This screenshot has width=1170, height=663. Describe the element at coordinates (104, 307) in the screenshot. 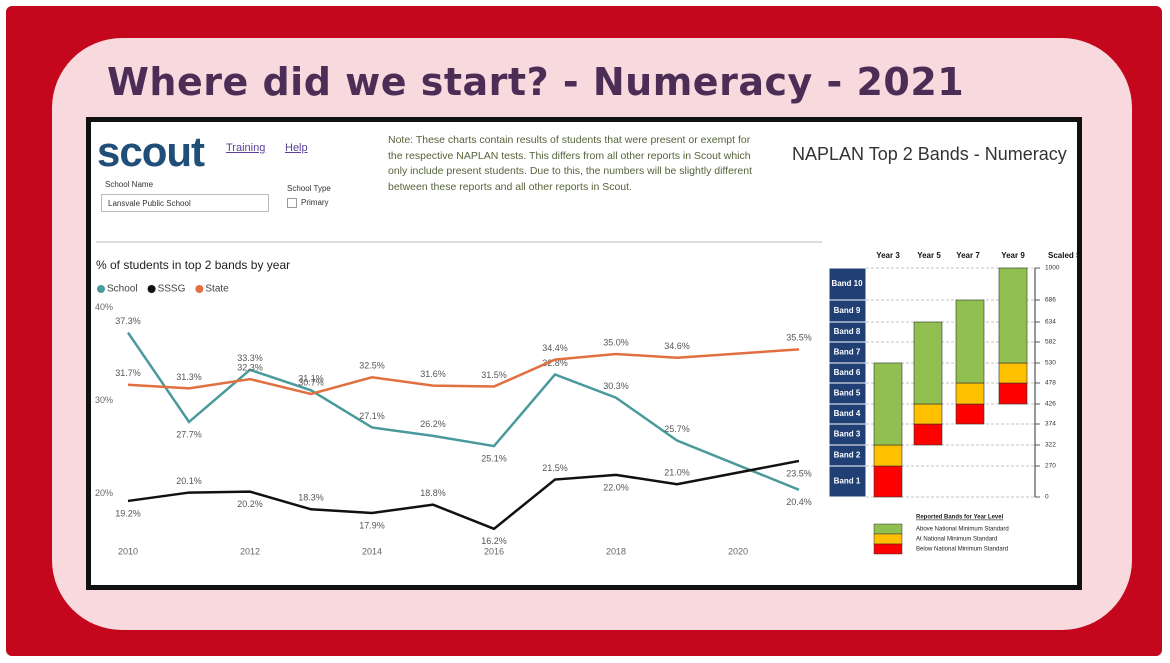

I see `y-tick-label: 40%` at that location.